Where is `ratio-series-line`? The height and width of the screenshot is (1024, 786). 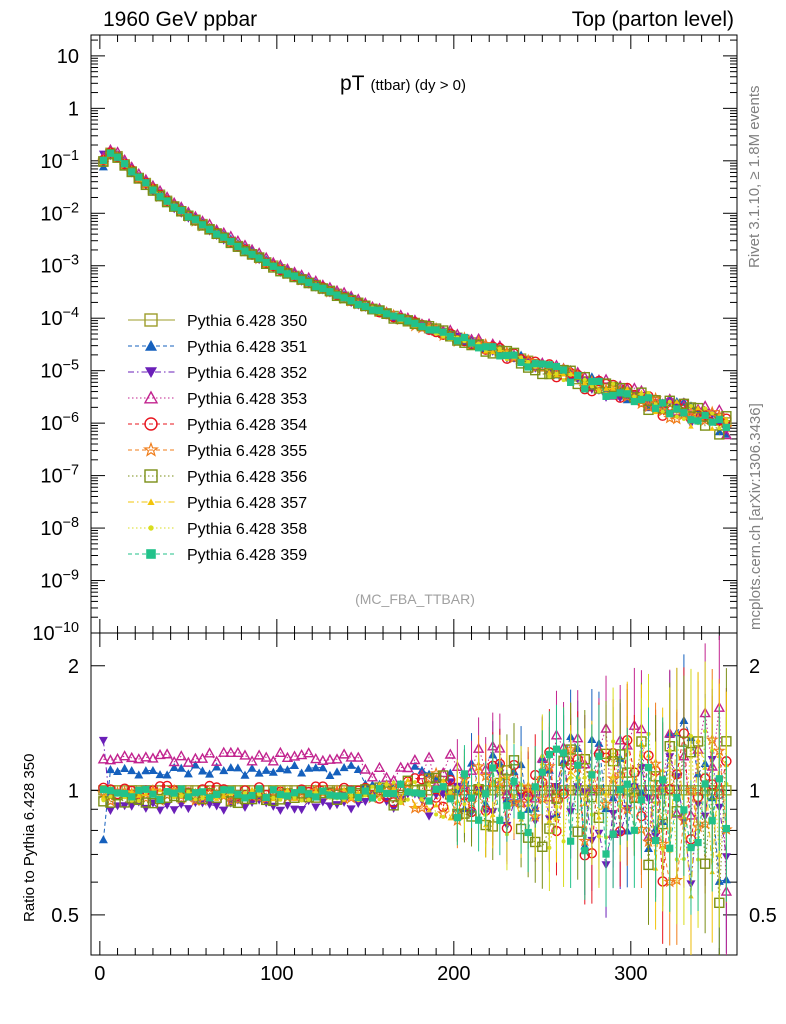
ratio-series-line is located at coordinates (415, 807).